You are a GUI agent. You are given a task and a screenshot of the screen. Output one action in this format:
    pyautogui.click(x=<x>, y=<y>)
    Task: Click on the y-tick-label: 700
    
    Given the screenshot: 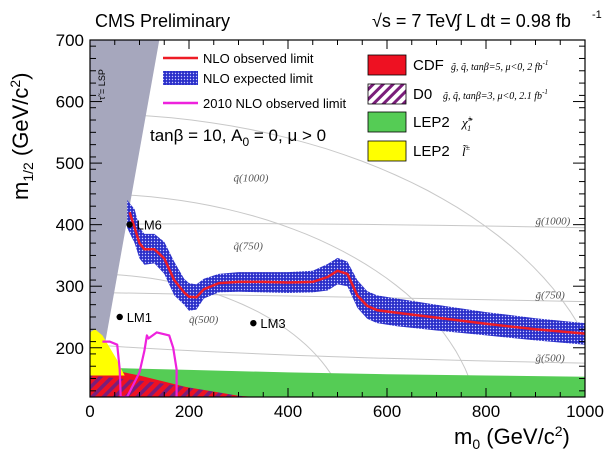 What is the action you would take?
    pyautogui.click(x=70, y=40)
    